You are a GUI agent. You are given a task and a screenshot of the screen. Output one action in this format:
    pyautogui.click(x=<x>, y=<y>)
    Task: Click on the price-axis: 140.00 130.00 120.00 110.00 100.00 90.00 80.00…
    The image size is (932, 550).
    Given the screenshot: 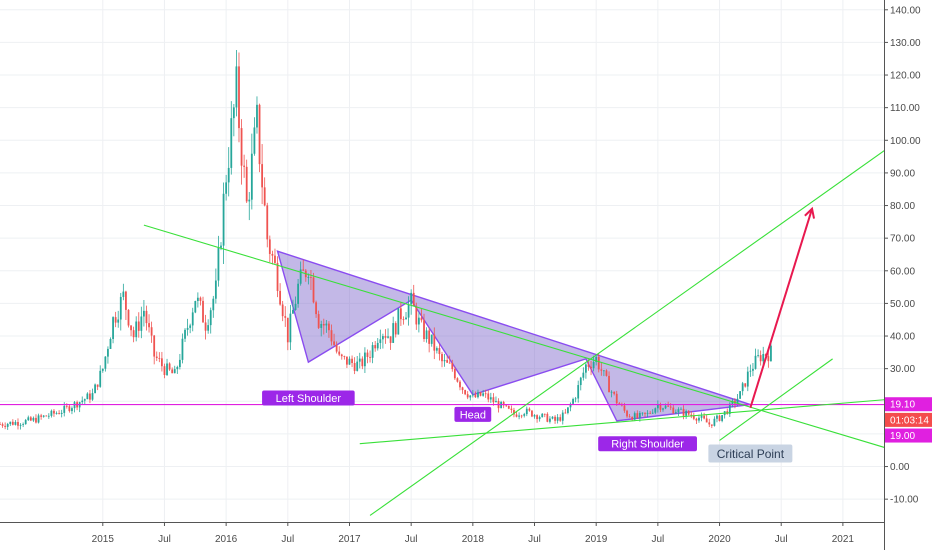 What is the action you would take?
    pyautogui.click(x=908, y=275)
    